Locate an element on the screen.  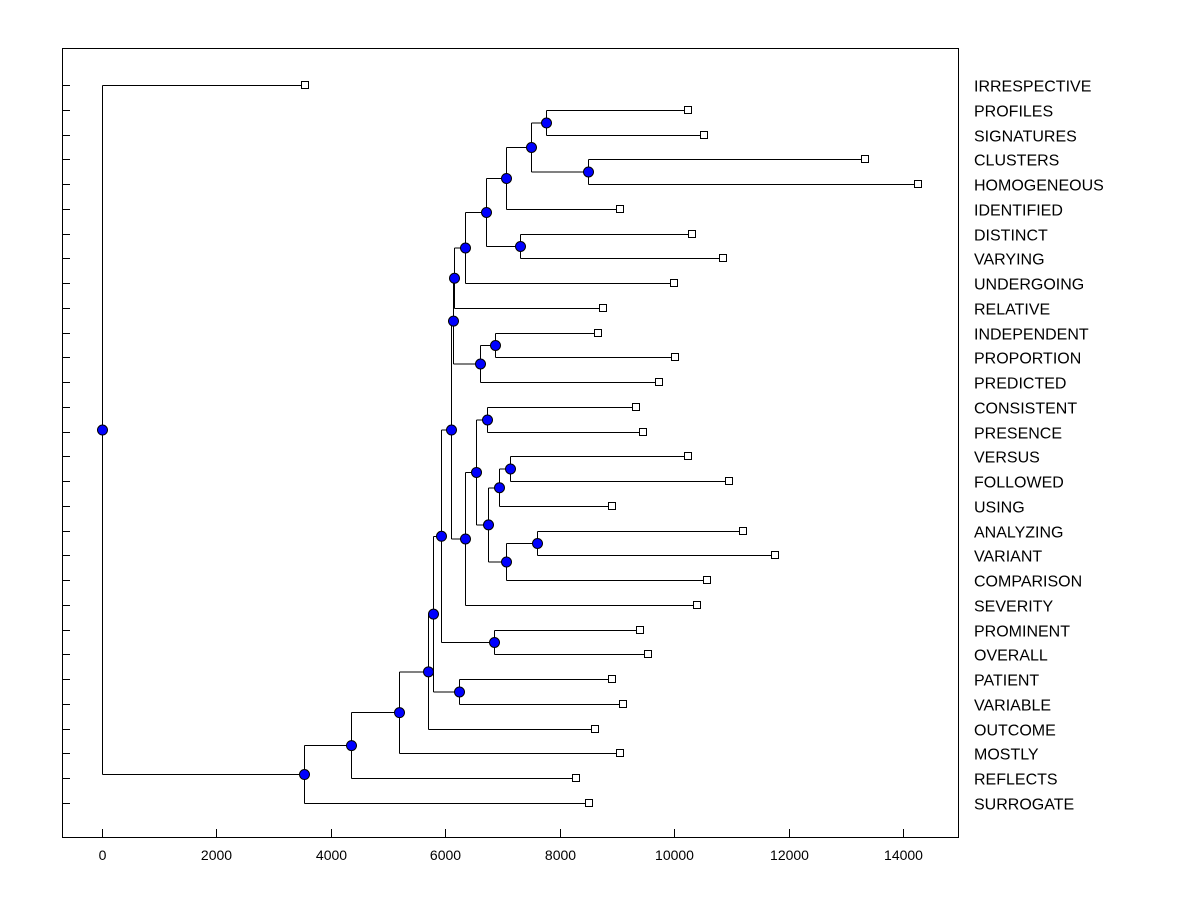
leaf-marker-prominent is located at coordinates (640, 630).